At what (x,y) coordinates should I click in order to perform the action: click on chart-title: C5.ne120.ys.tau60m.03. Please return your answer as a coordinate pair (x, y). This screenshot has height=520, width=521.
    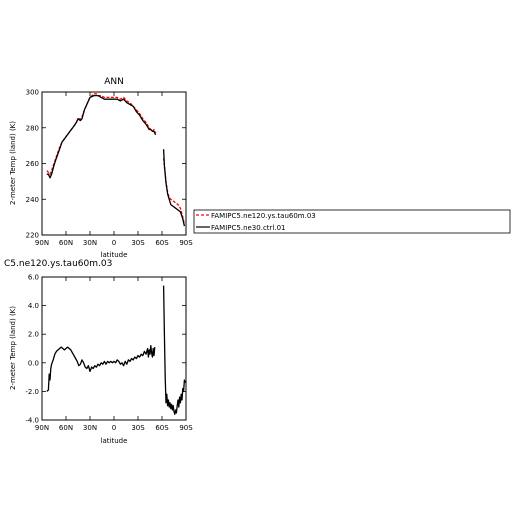
    Looking at the image, I should click on (58, 264).